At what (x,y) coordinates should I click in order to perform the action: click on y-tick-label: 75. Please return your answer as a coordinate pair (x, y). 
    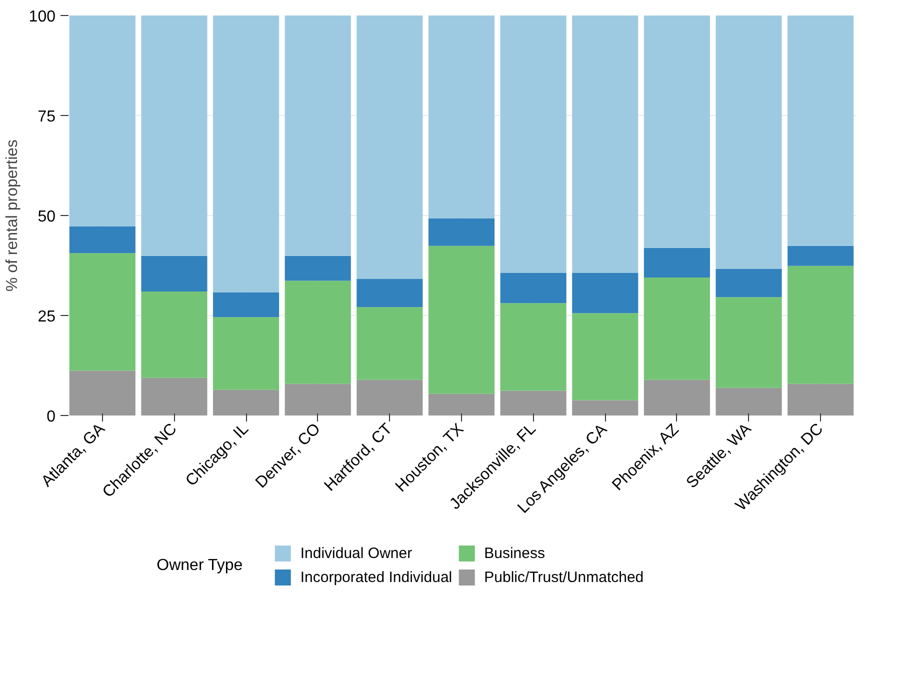
    Looking at the image, I should click on (47, 117).